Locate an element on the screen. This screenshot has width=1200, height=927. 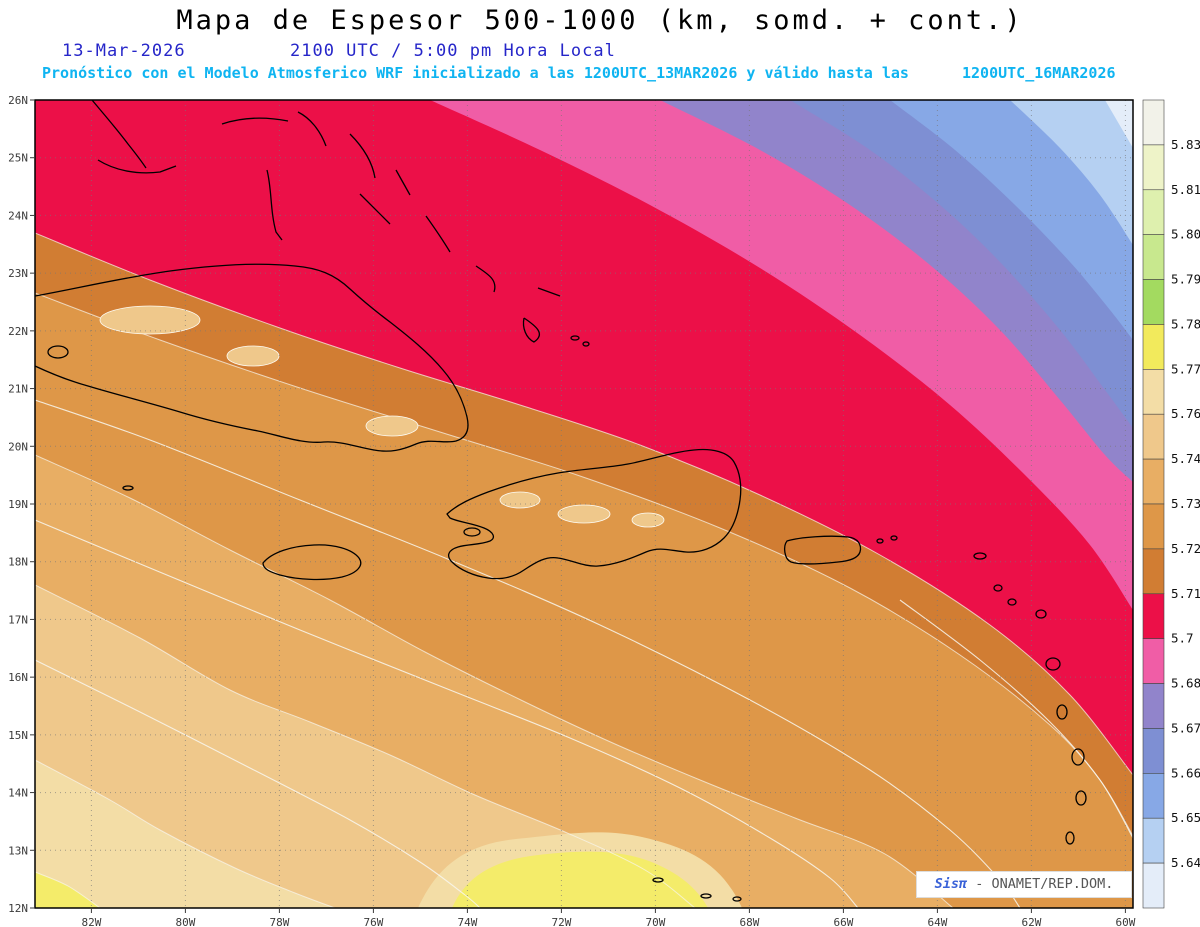
colorbar-label: 5.819 is located at coordinates (1185, 189).